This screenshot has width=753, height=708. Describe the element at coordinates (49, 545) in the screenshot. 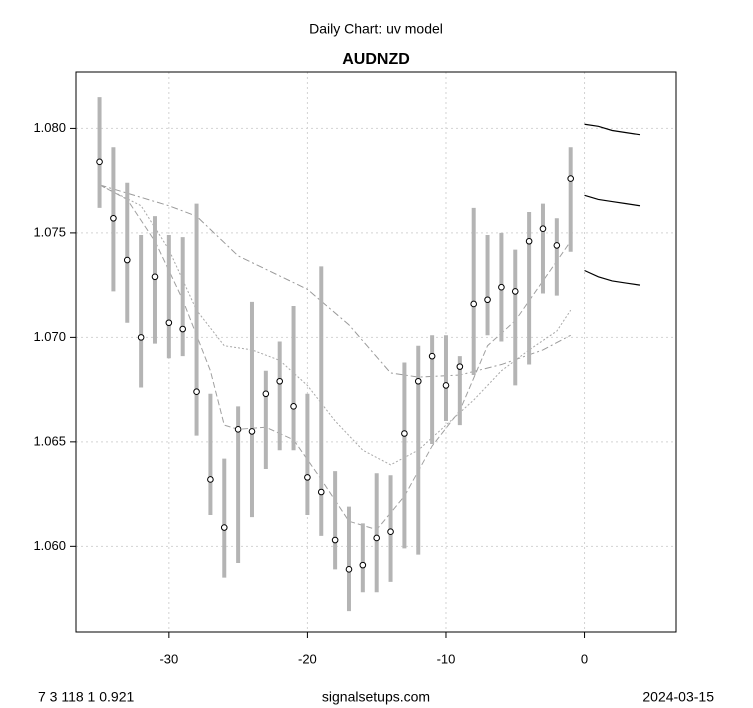

I see `y-tick-label: 1.060` at that location.